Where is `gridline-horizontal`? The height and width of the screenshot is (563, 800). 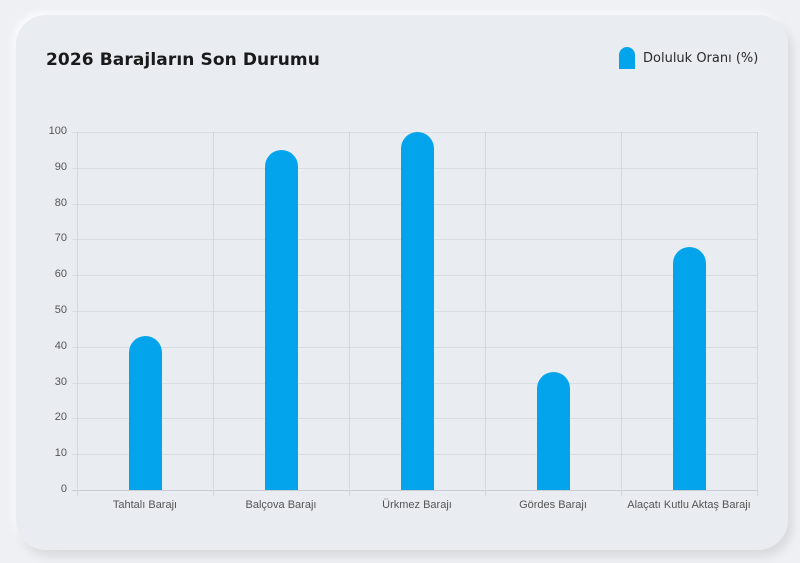
gridline-horizontal is located at coordinates (414, 490).